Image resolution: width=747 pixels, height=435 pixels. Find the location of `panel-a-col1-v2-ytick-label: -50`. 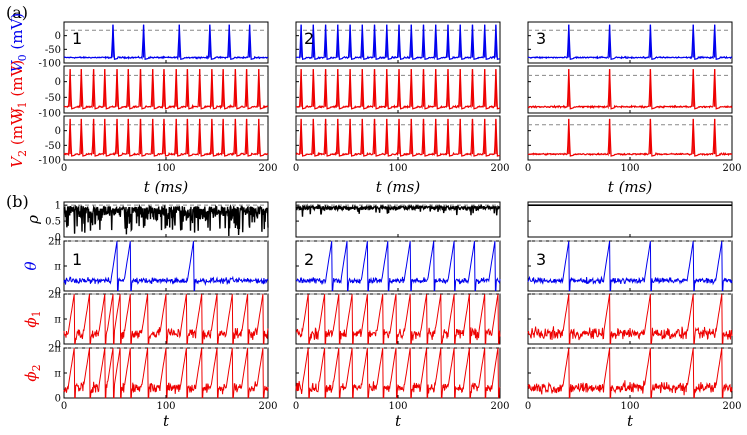

panel-a-col1-v2-ytick-label: -50 is located at coordinates (53, 146).